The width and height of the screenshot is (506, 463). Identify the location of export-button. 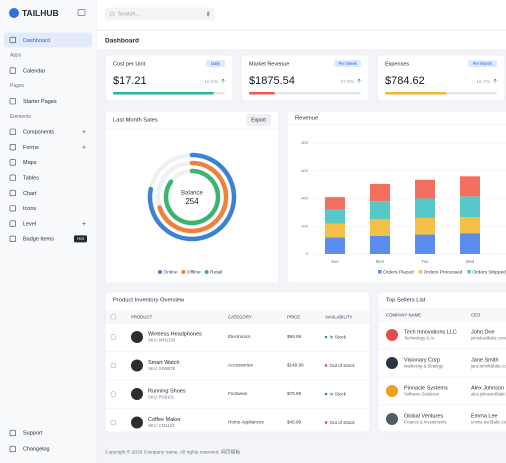
(258, 120).